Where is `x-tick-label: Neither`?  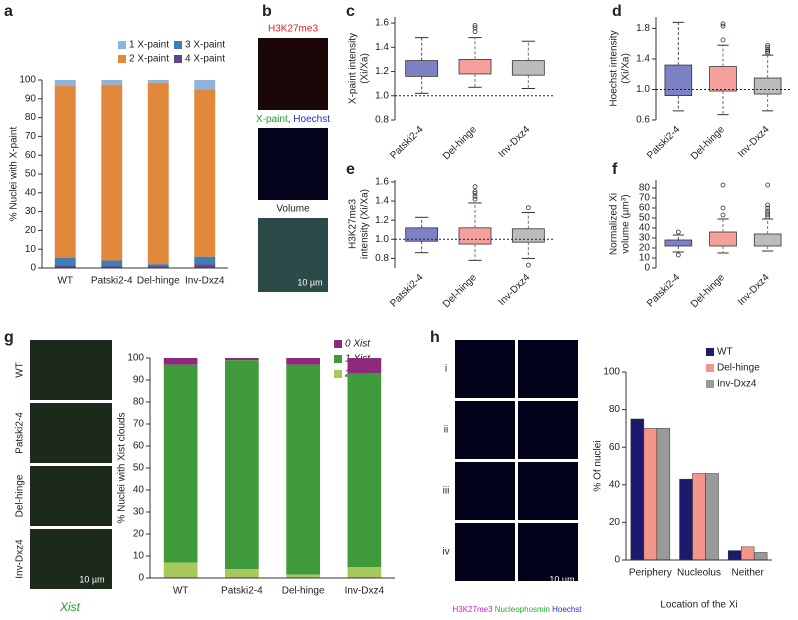 x-tick-label: Neither is located at coordinates (748, 573).